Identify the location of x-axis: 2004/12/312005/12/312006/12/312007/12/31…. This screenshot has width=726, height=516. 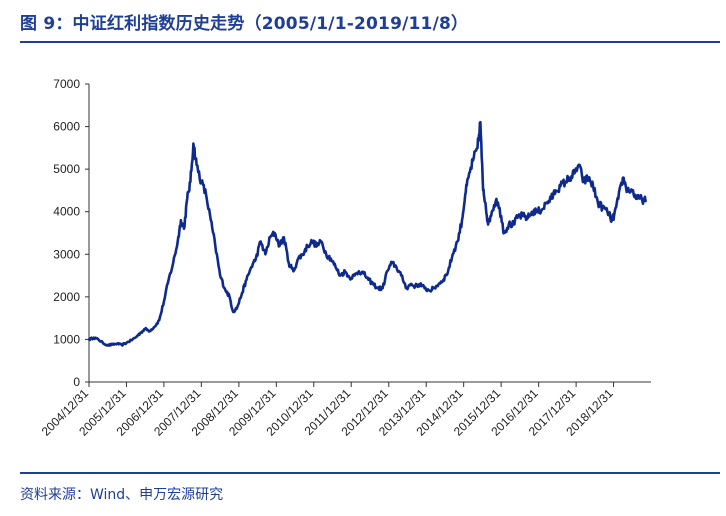
(345, 410).